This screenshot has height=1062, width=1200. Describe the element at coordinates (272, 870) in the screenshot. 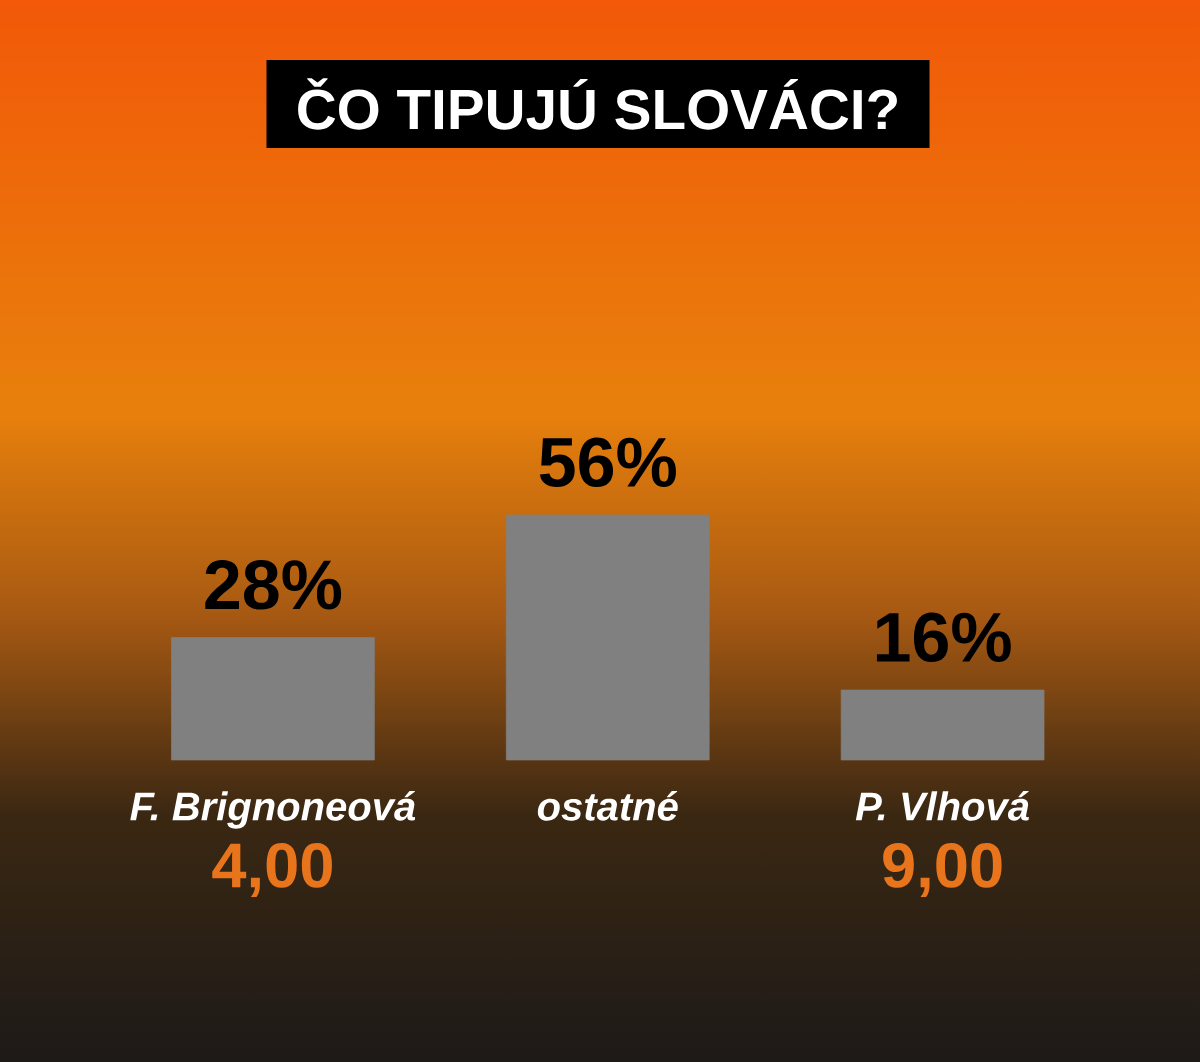

I see `text: 4,00` at that location.